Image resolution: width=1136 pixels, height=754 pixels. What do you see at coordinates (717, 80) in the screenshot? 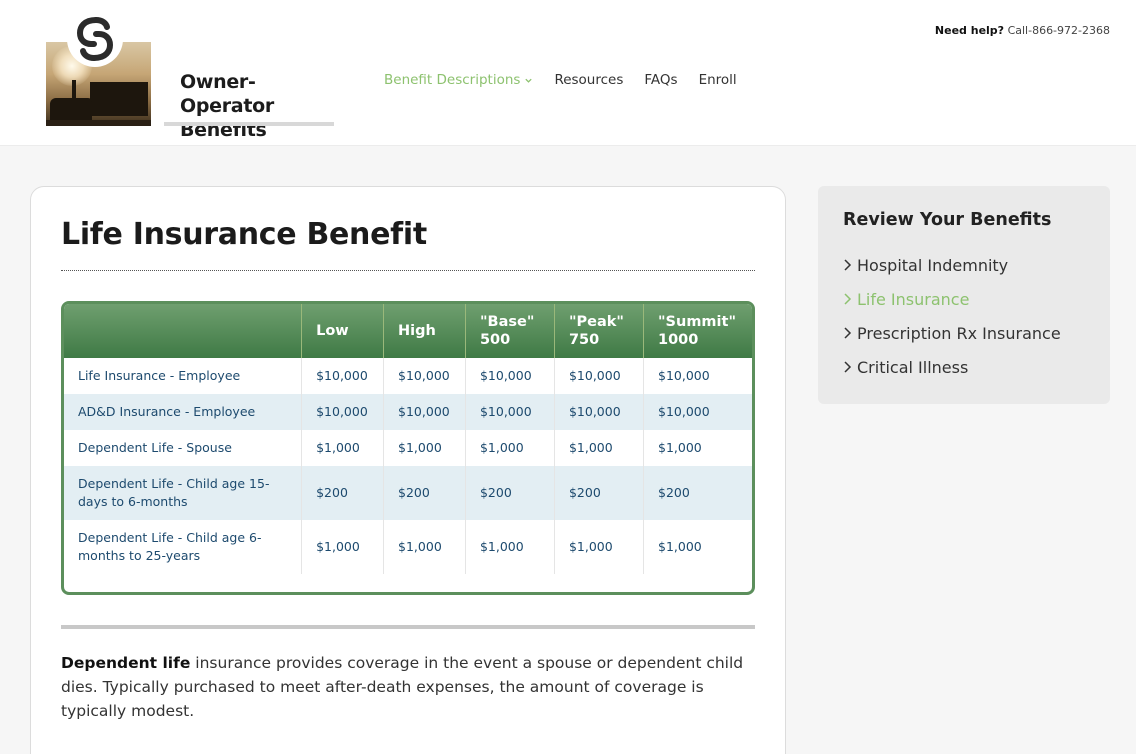
I see `nav-enroll: Enroll` at bounding box center [717, 80].